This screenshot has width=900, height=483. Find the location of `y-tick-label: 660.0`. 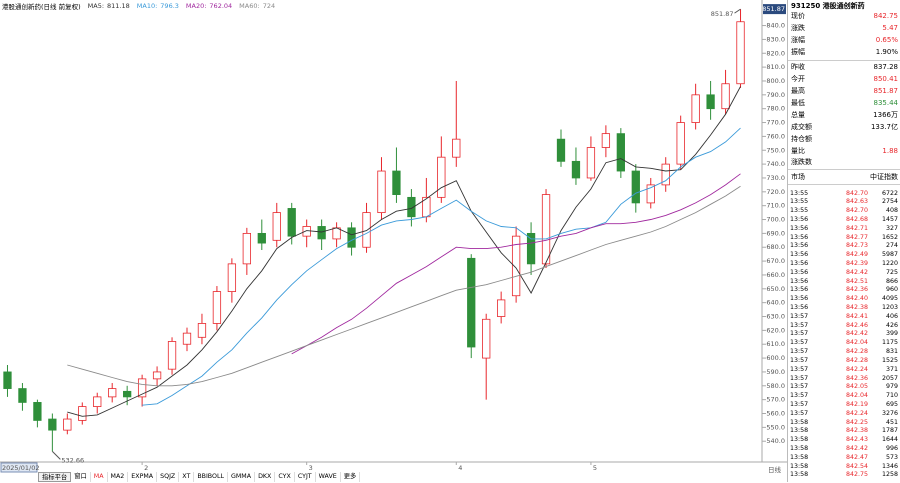

y-tick-label: 660.0 is located at coordinates (775, 275).